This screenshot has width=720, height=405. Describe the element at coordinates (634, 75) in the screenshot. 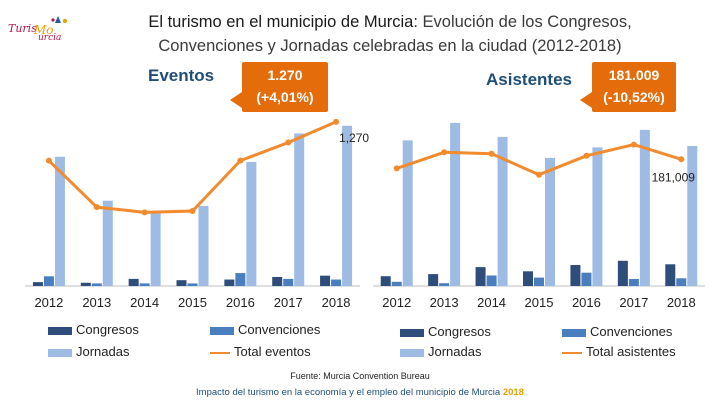

I see `asistentes-callout-value: 181.009` at that location.